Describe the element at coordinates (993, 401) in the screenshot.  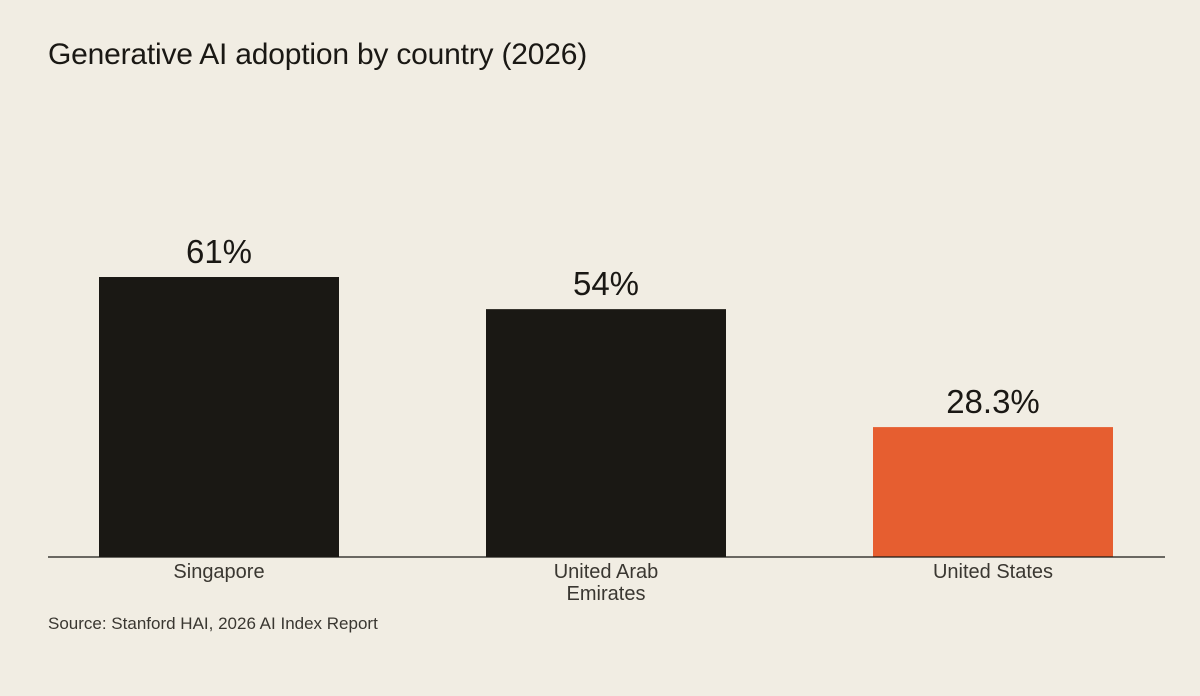
I see `value-label-2: 28.3%` at that location.